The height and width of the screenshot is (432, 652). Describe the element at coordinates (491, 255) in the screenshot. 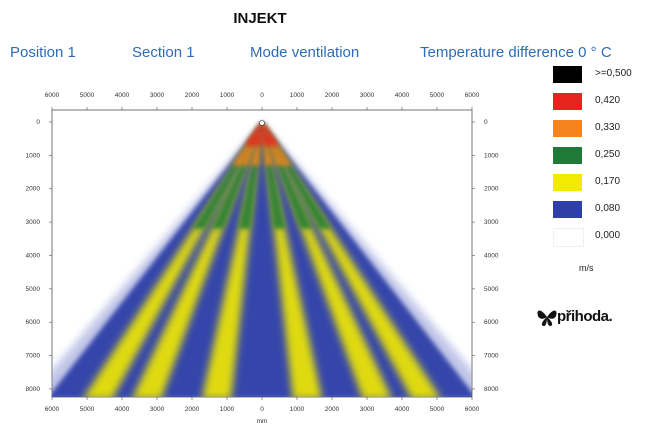

I see `y-tick-label-right: 4000` at that location.